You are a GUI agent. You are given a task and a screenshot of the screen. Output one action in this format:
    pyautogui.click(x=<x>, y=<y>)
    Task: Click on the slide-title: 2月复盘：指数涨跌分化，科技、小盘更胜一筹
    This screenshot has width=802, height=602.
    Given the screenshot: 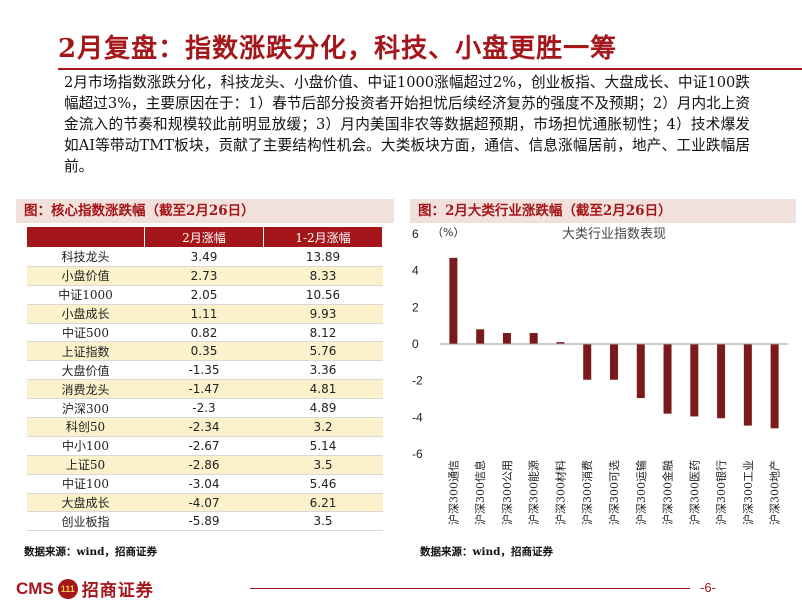 What is the action you would take?
    pyautogui.click(x=338, y=49)
    